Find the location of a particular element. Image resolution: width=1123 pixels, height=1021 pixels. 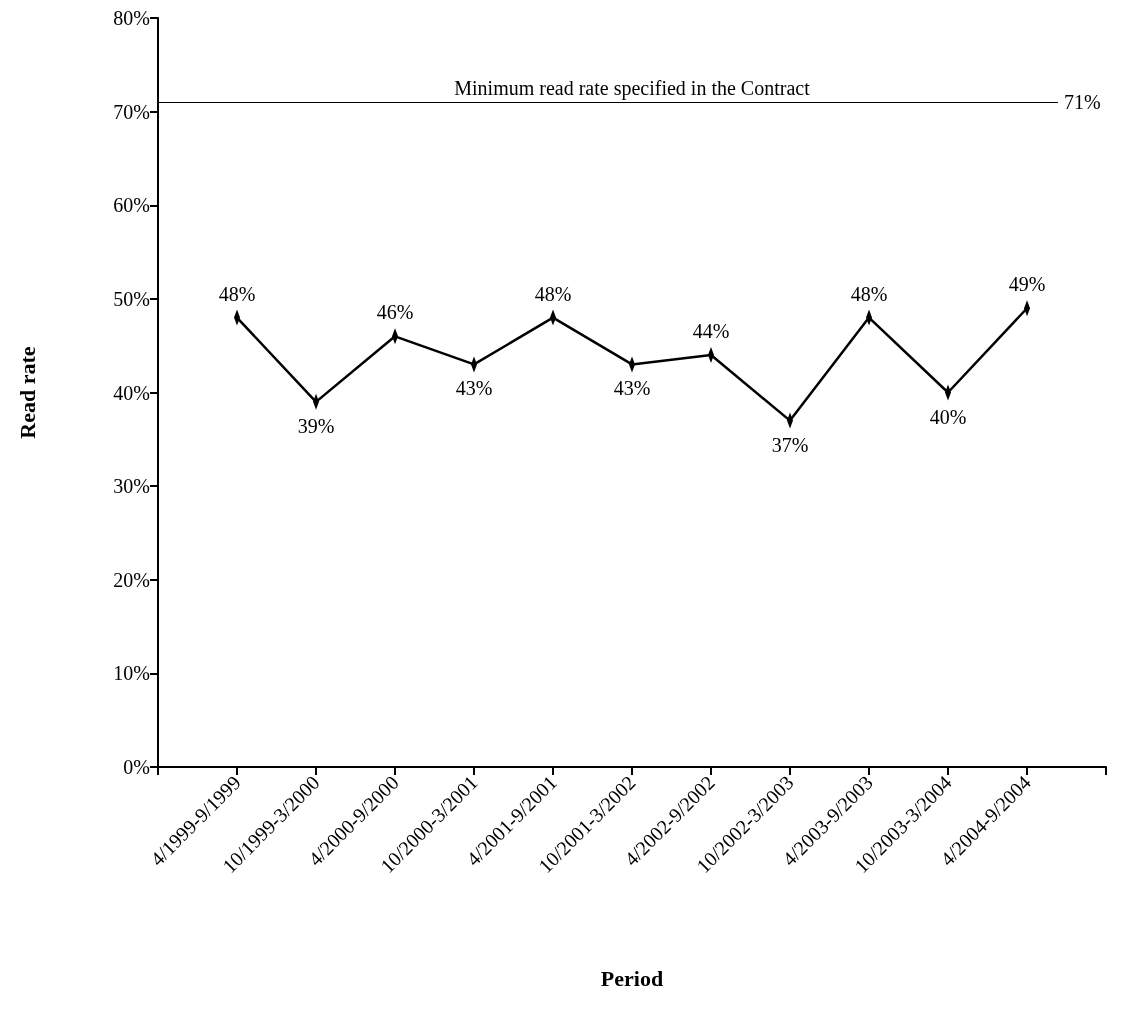

data-label: 37% is located at coordinates (790, 444).